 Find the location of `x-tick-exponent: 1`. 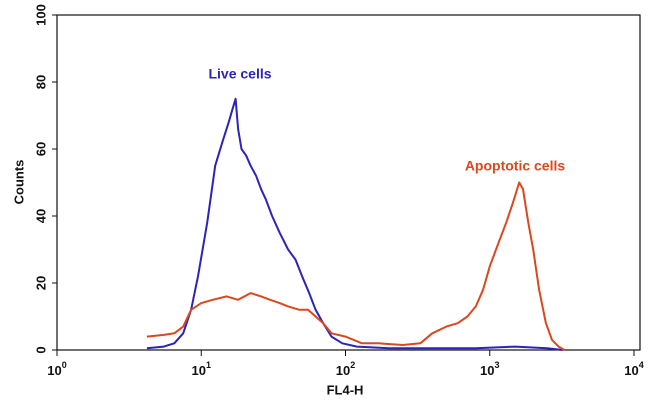

x-tick-exponent: 1 is located at coordinates (208, 365).